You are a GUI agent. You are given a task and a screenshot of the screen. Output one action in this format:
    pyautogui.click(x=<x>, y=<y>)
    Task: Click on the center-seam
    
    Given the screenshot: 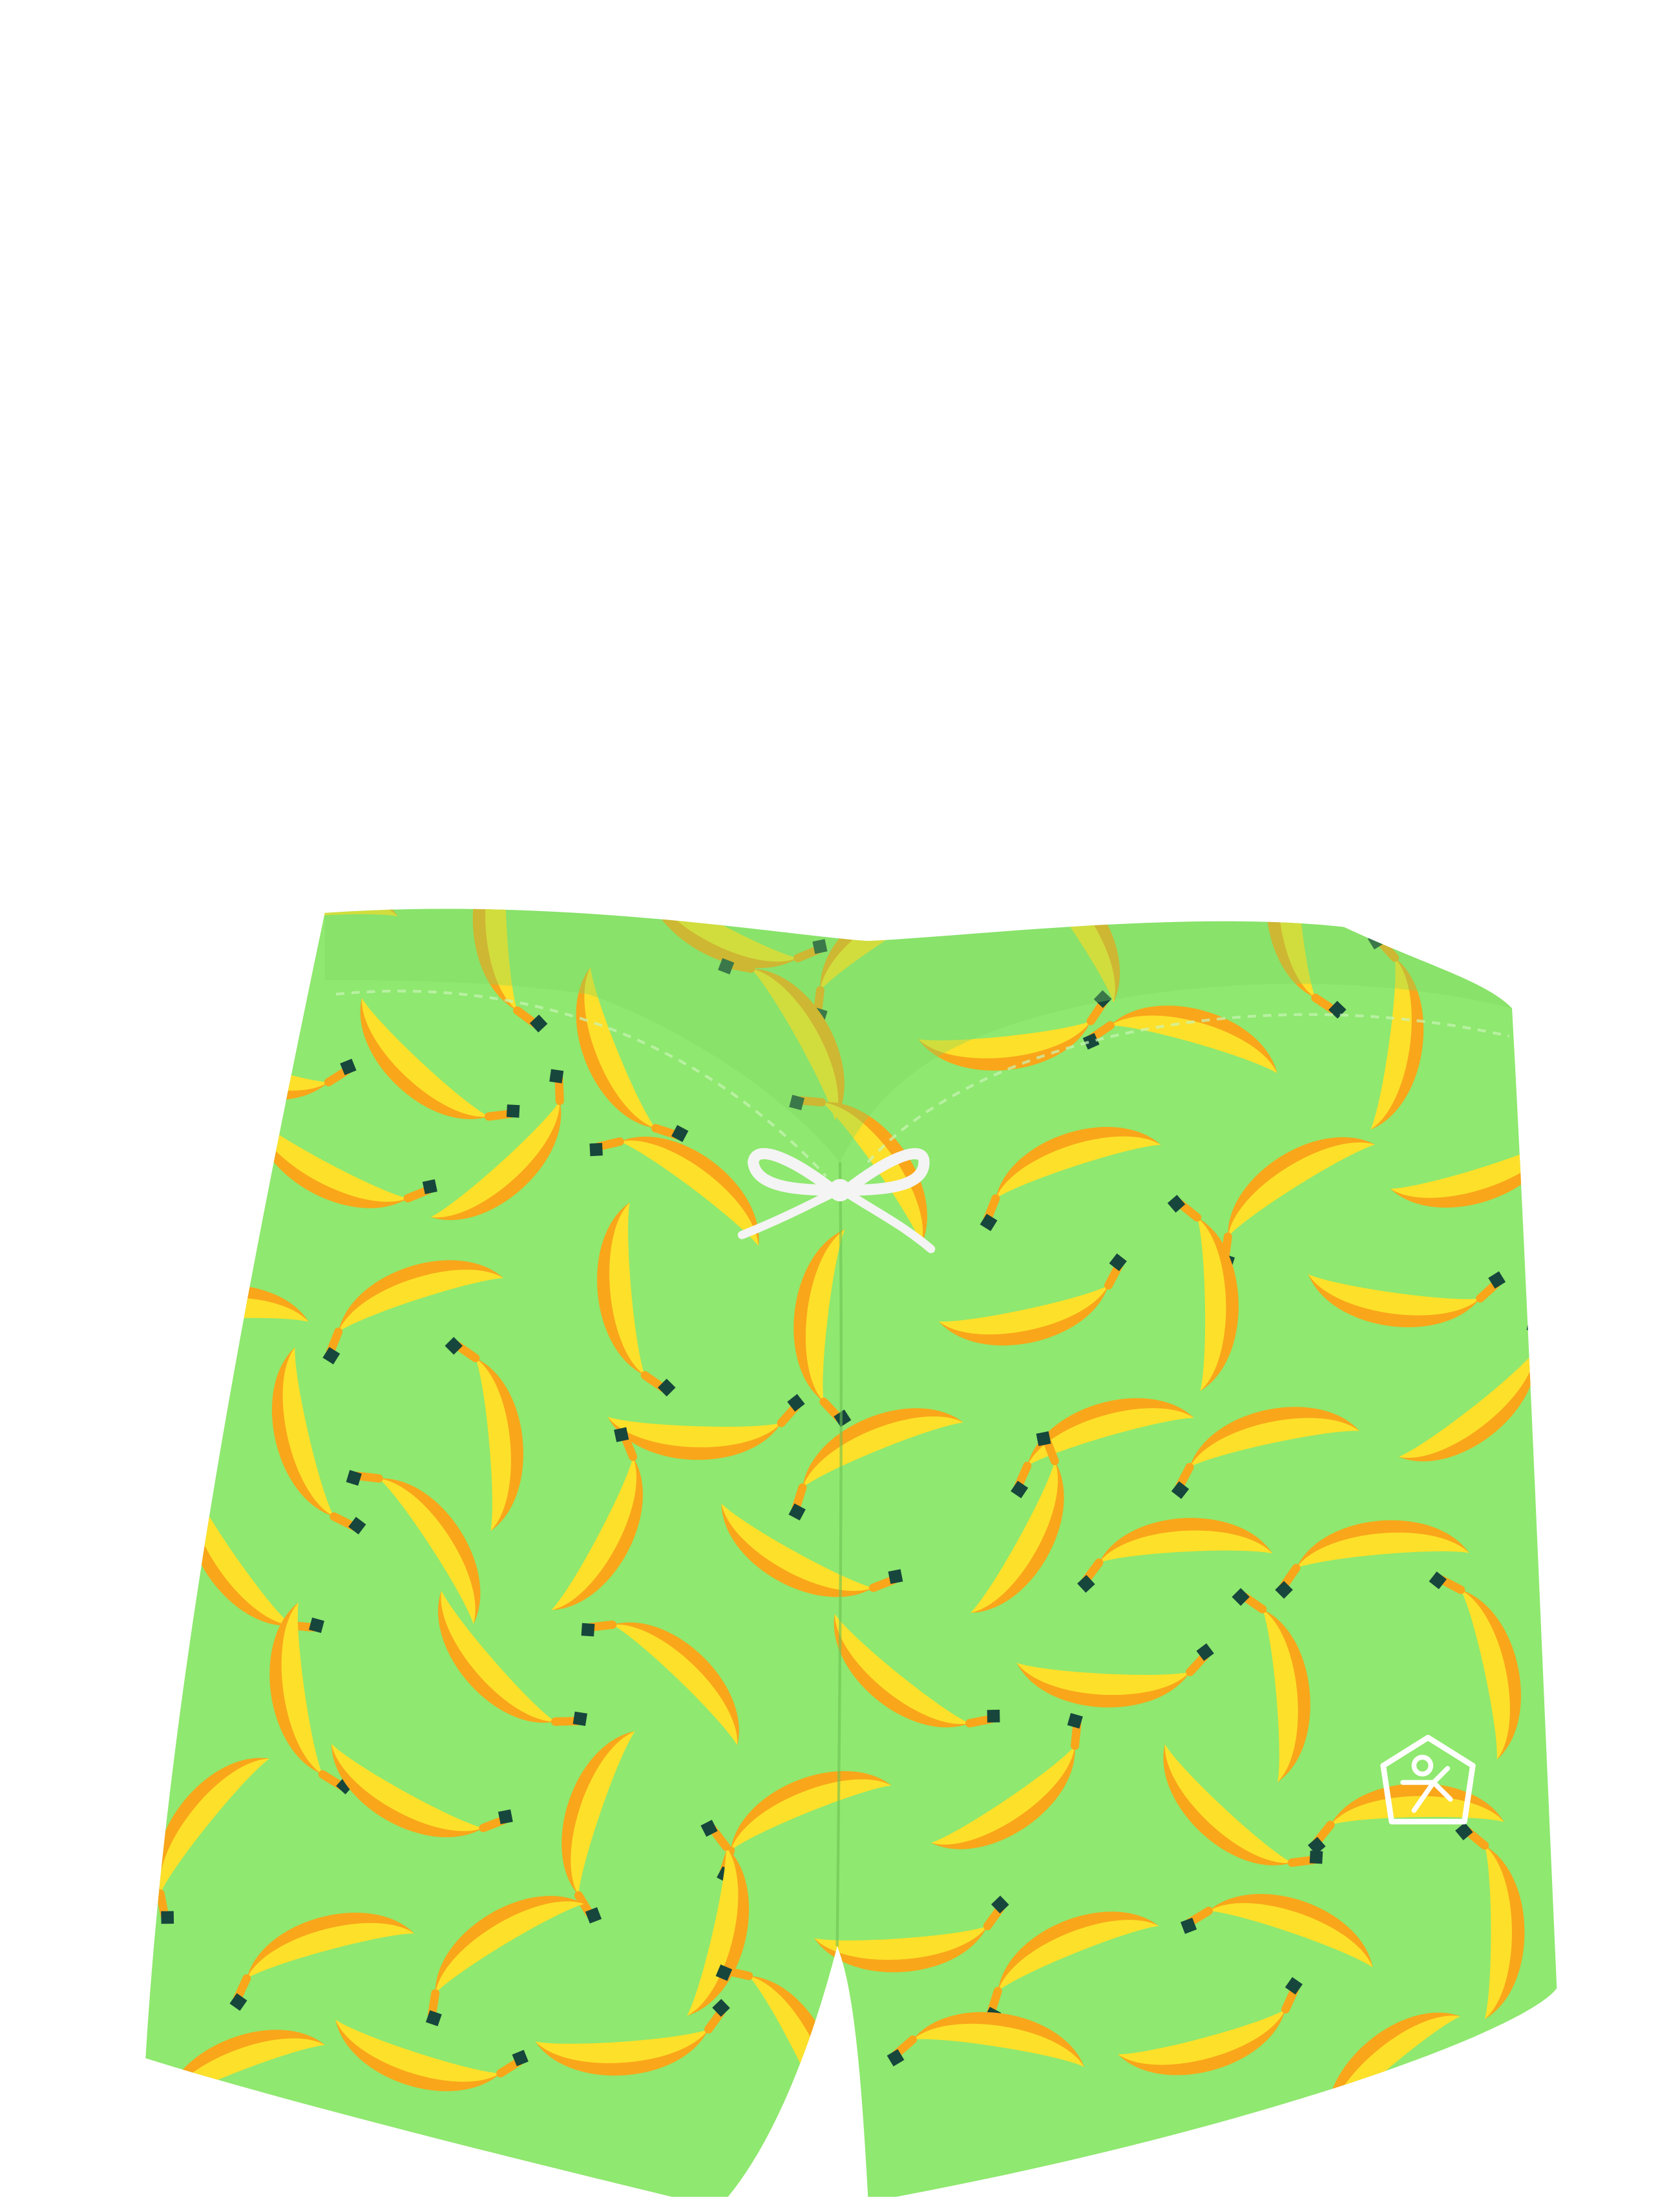 What is the action you would take?
    pyautogui.click(x=839, y=1554)
    